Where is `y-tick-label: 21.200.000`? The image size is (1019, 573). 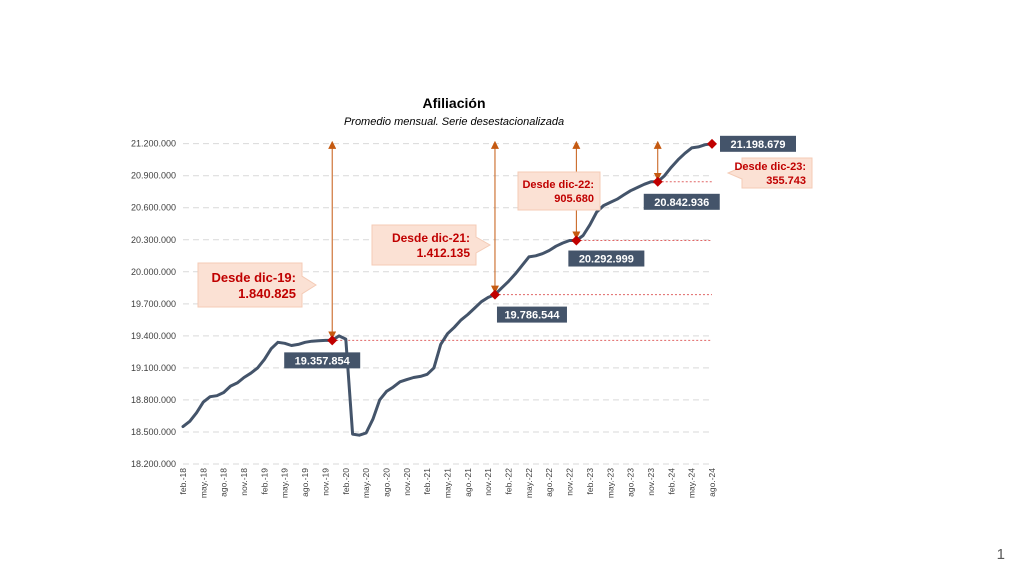 y-tick-label: 21.200.000 is located at coordinates (153, 144).